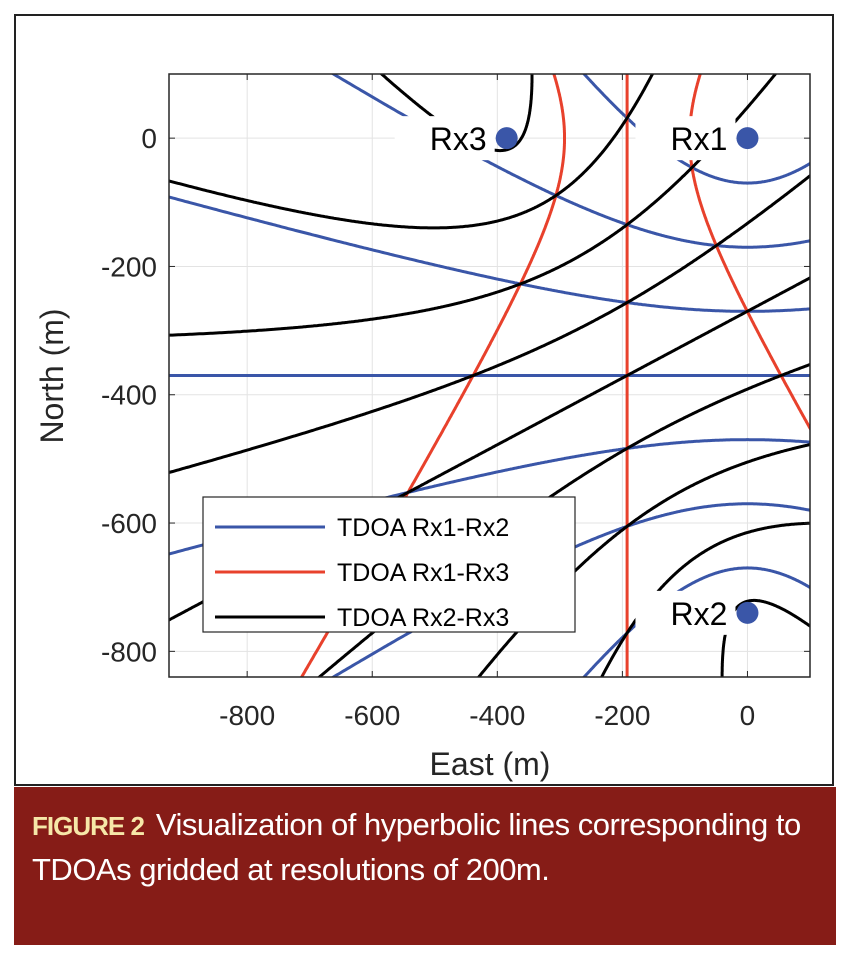 The image size is (848, 960). What do you see at coordinates (748, 715) in the screenshot?
I see `x-tick-label: 0` at bounding box center [748, 715].